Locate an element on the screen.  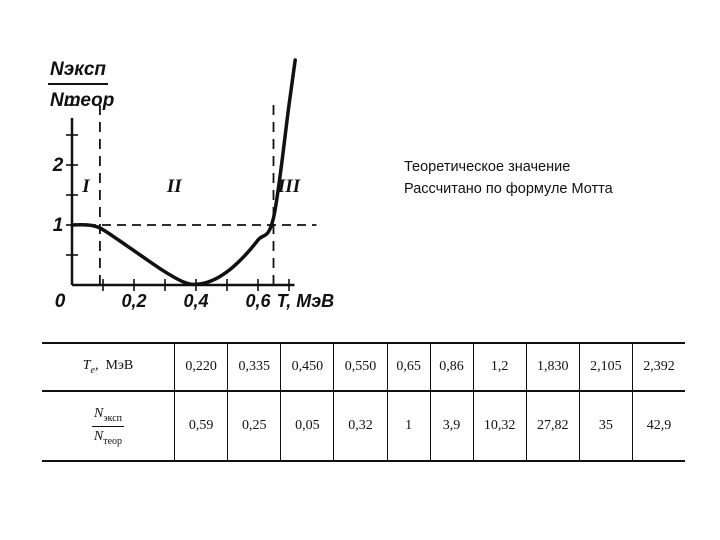
energy-cell: 0,335 is located at coordinates (254, 367).